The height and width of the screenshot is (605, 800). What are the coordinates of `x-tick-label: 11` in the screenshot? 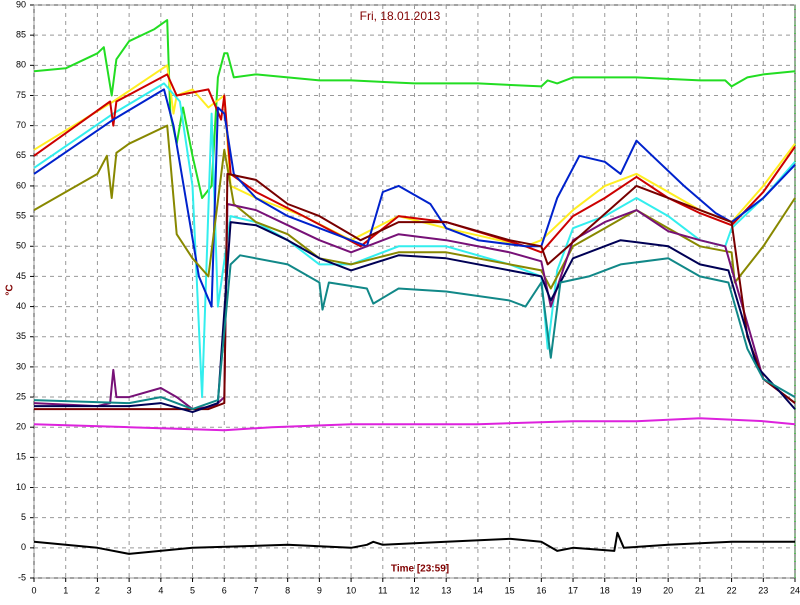 It's located at (382, 590).